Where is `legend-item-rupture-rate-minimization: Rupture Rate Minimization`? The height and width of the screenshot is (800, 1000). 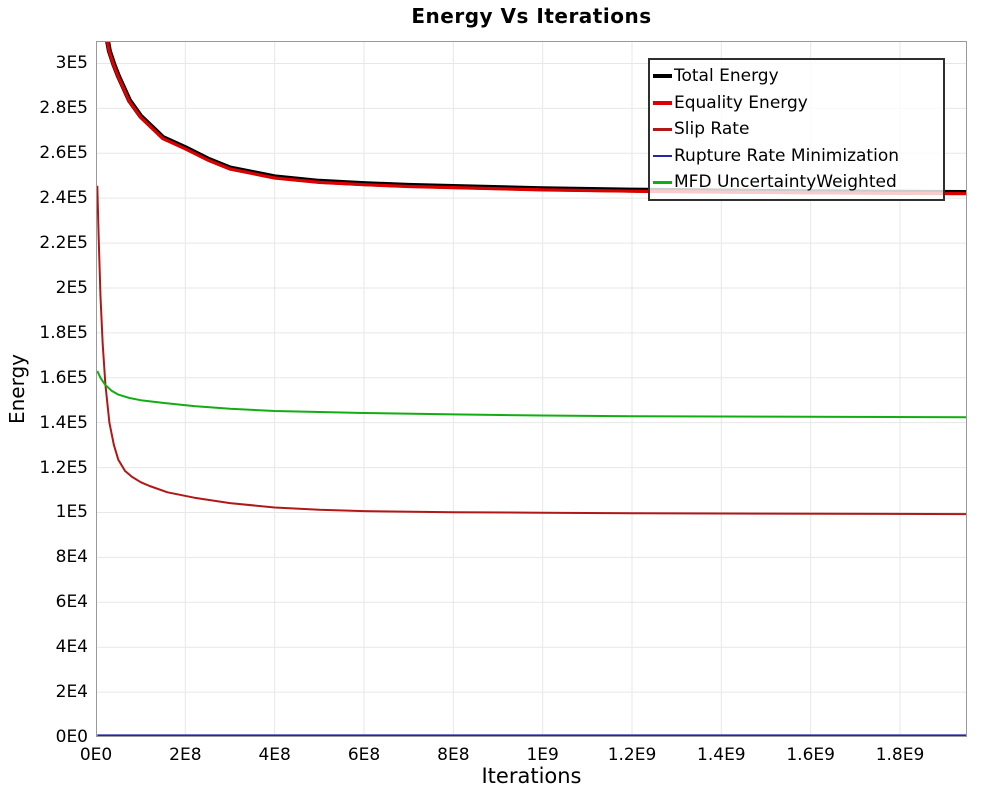
legend-item-rupture-rate-minimization: Rupture Rate Minimization is located at coordinates (796, 156).